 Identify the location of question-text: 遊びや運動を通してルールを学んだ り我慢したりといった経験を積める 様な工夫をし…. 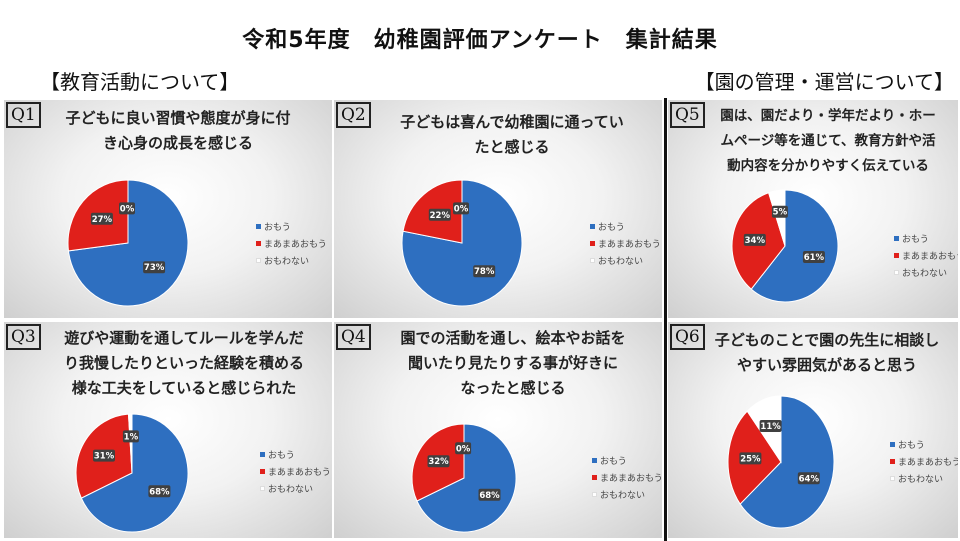
(183, 363).